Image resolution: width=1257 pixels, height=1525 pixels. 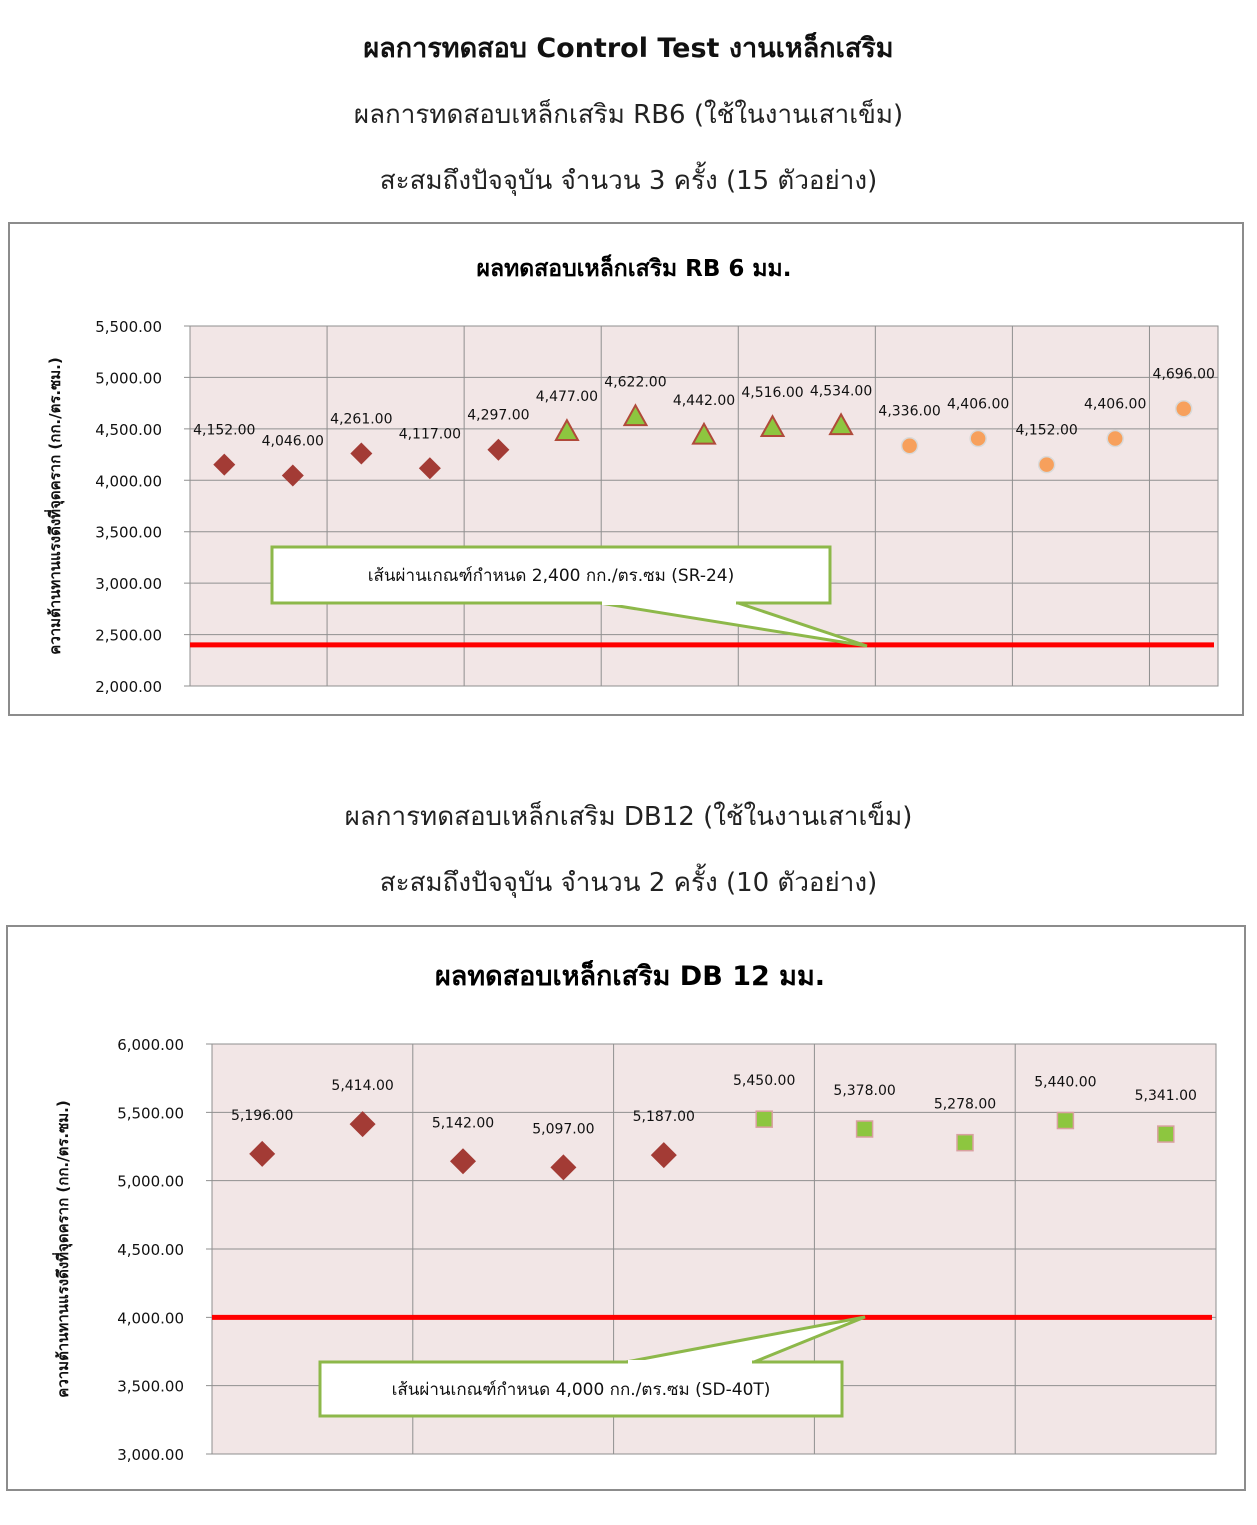 I want to click on data-label: 4,046.00, so click(x=293, y=442).